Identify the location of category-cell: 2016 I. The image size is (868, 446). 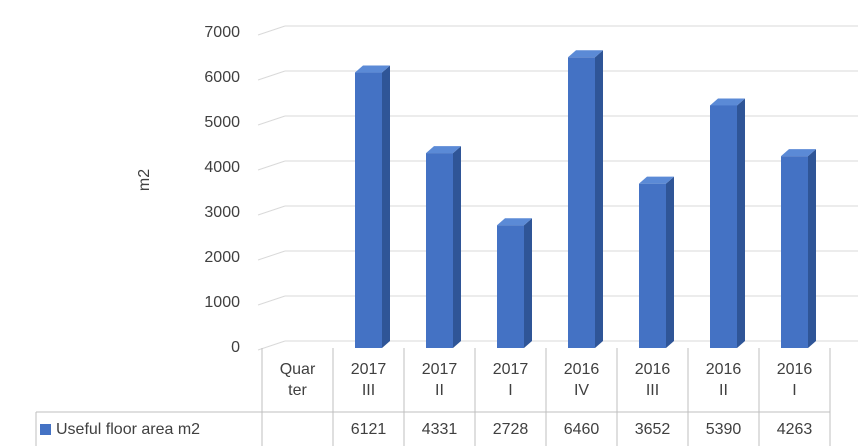
(794, 380).